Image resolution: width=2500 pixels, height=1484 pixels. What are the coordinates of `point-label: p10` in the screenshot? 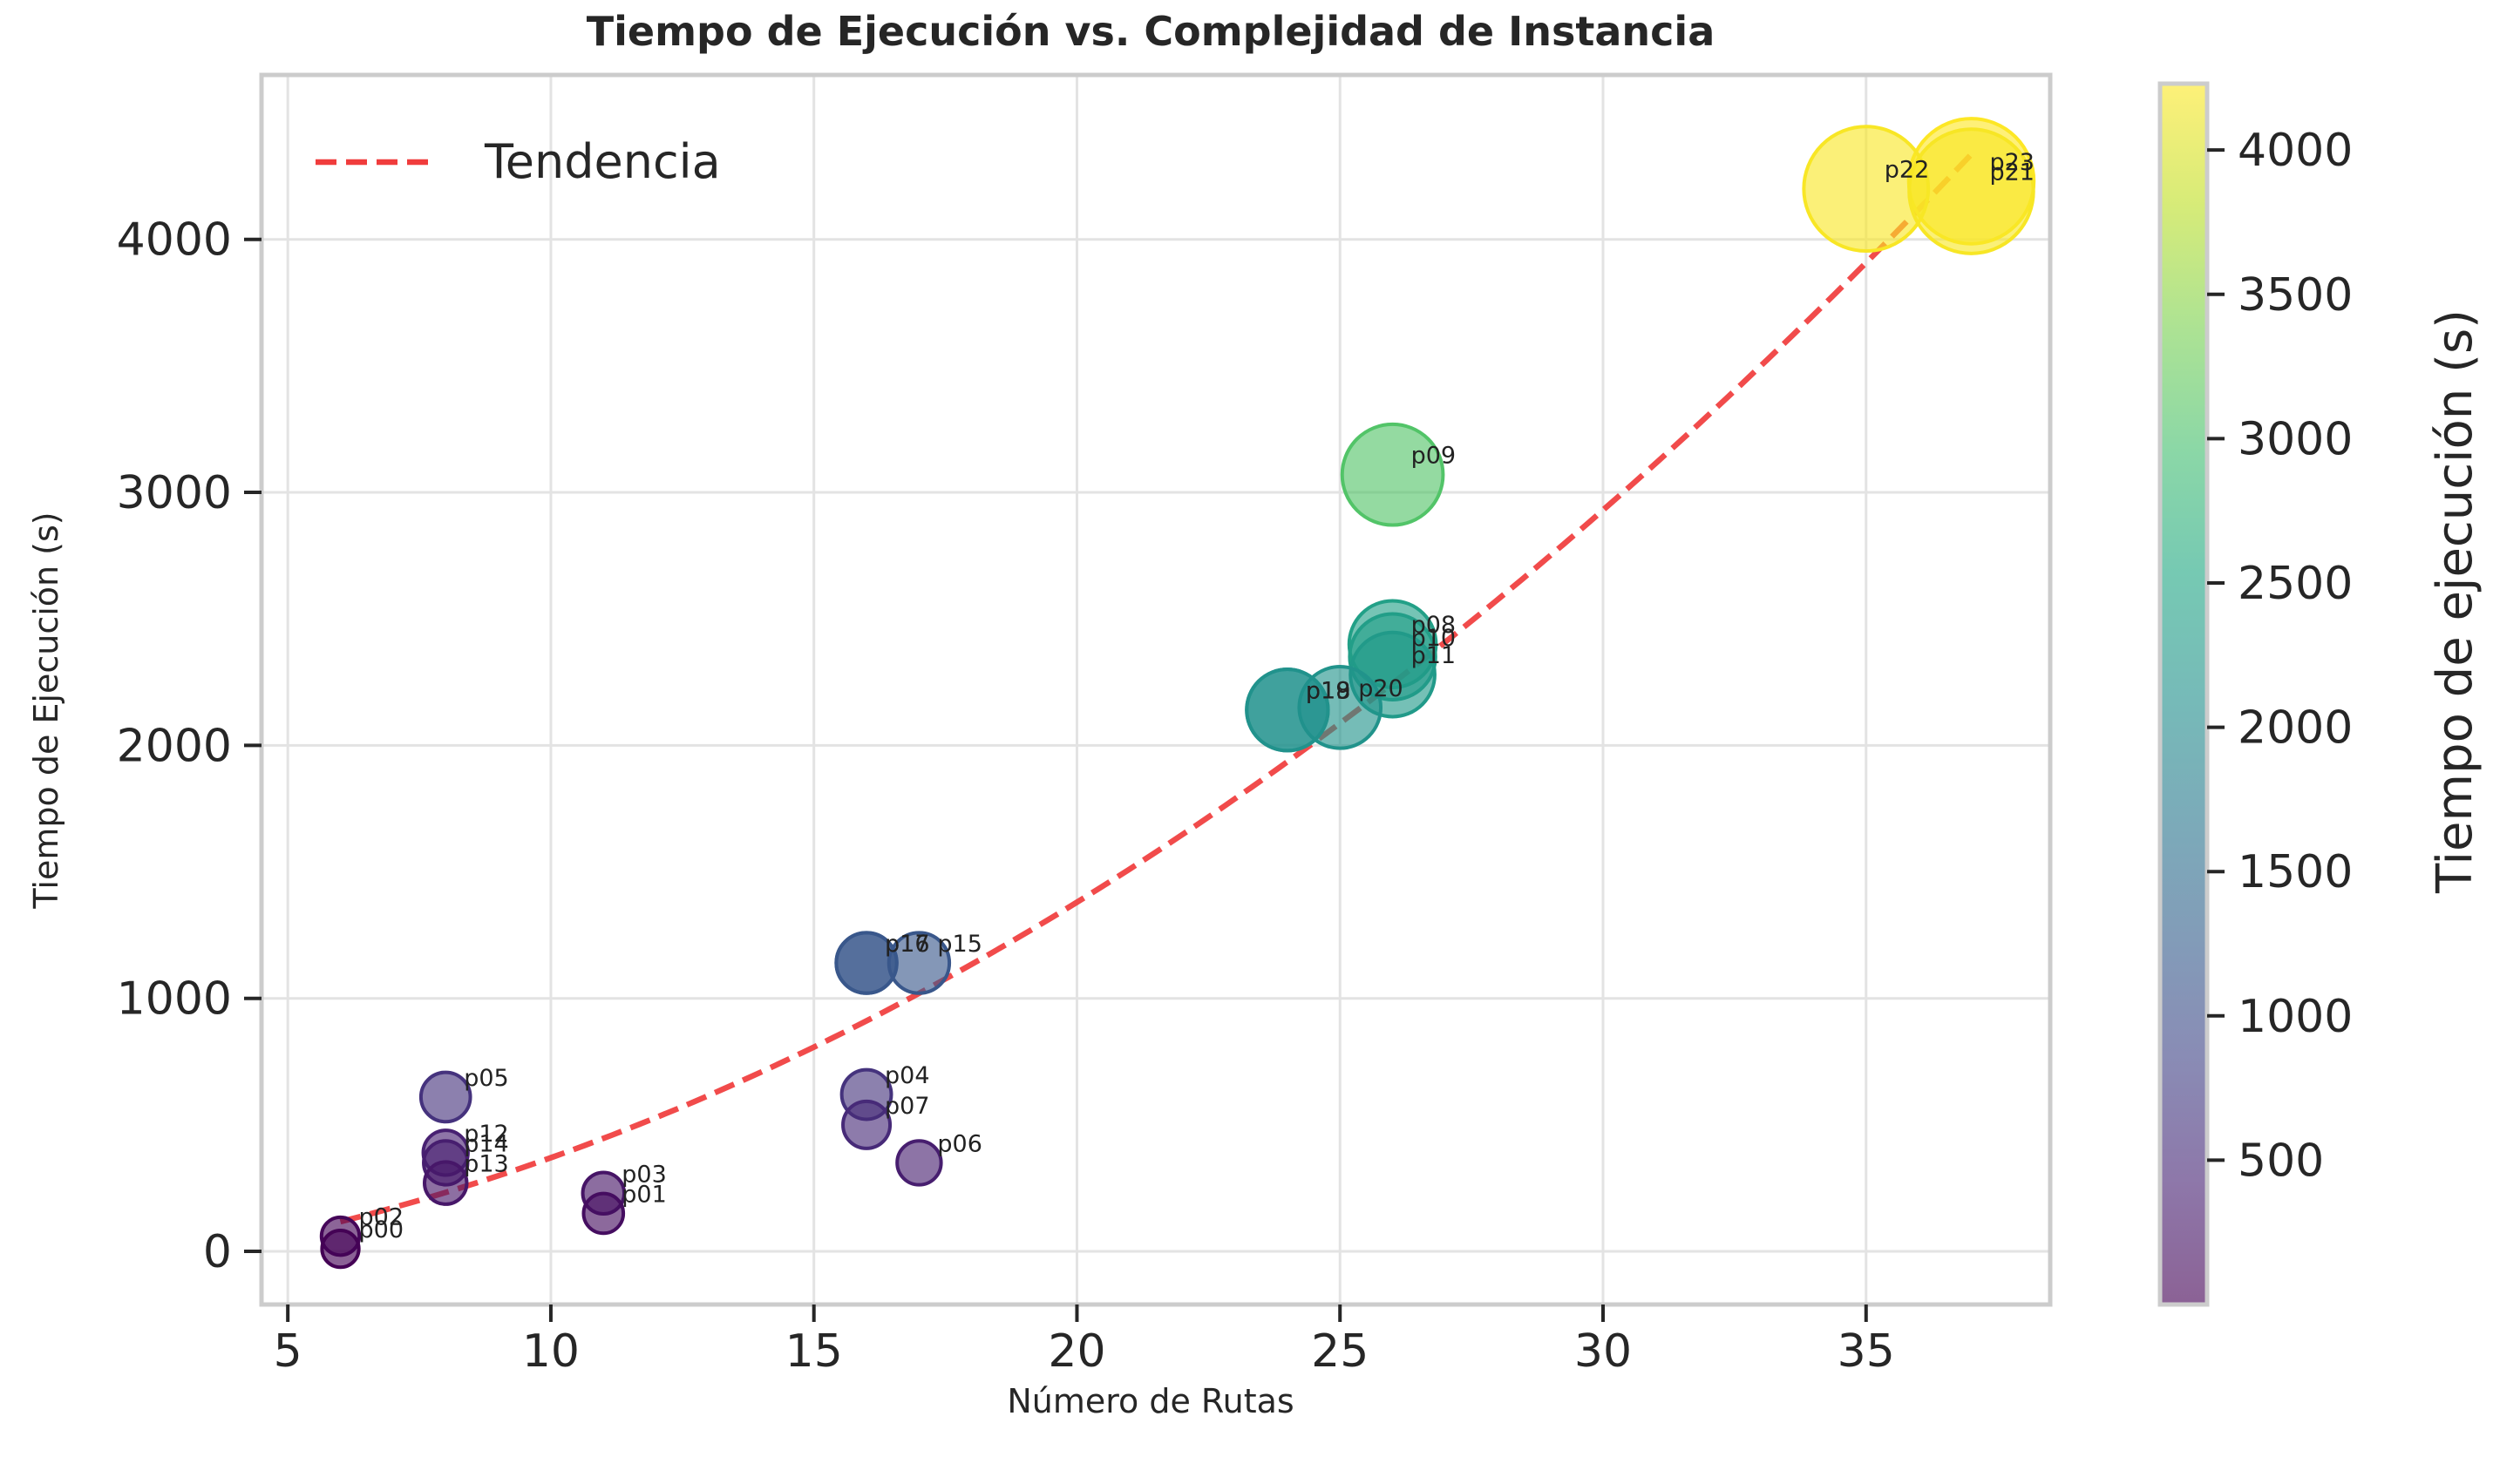 It's located at (1434, 638).